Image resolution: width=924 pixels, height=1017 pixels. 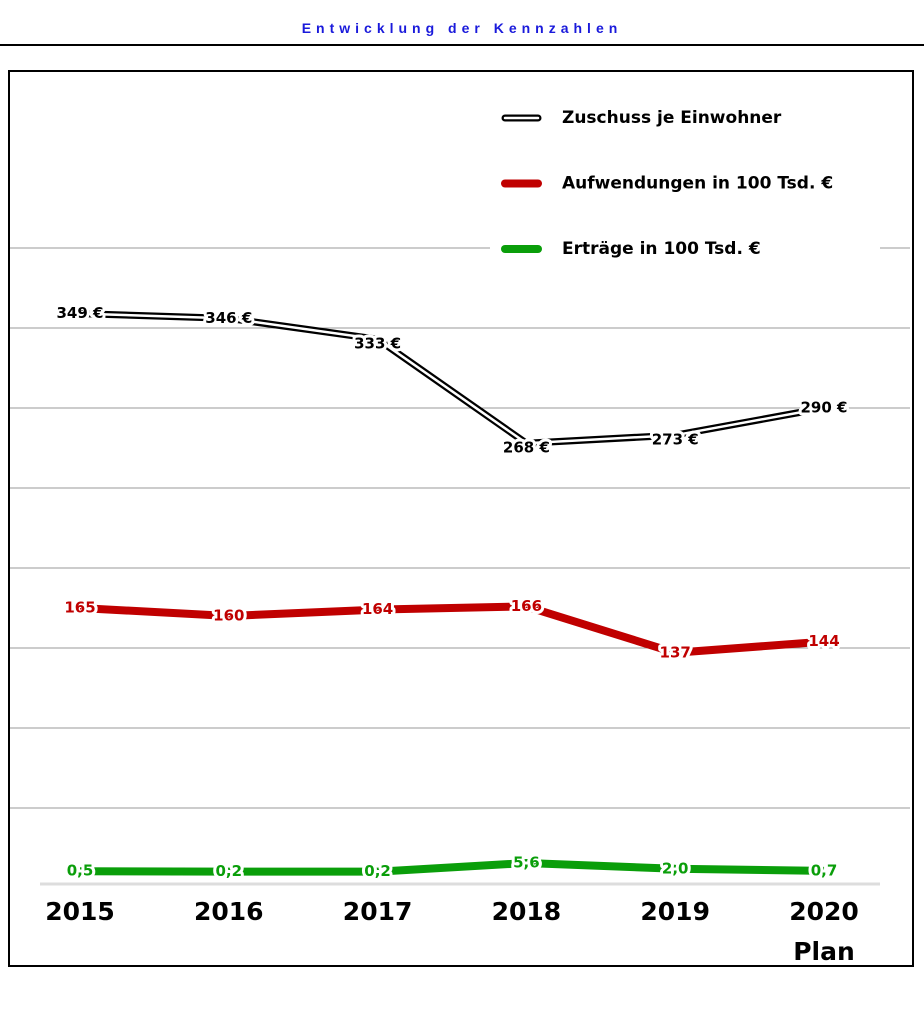 I want to click on data-label: 166, so click(x=526, y=606).